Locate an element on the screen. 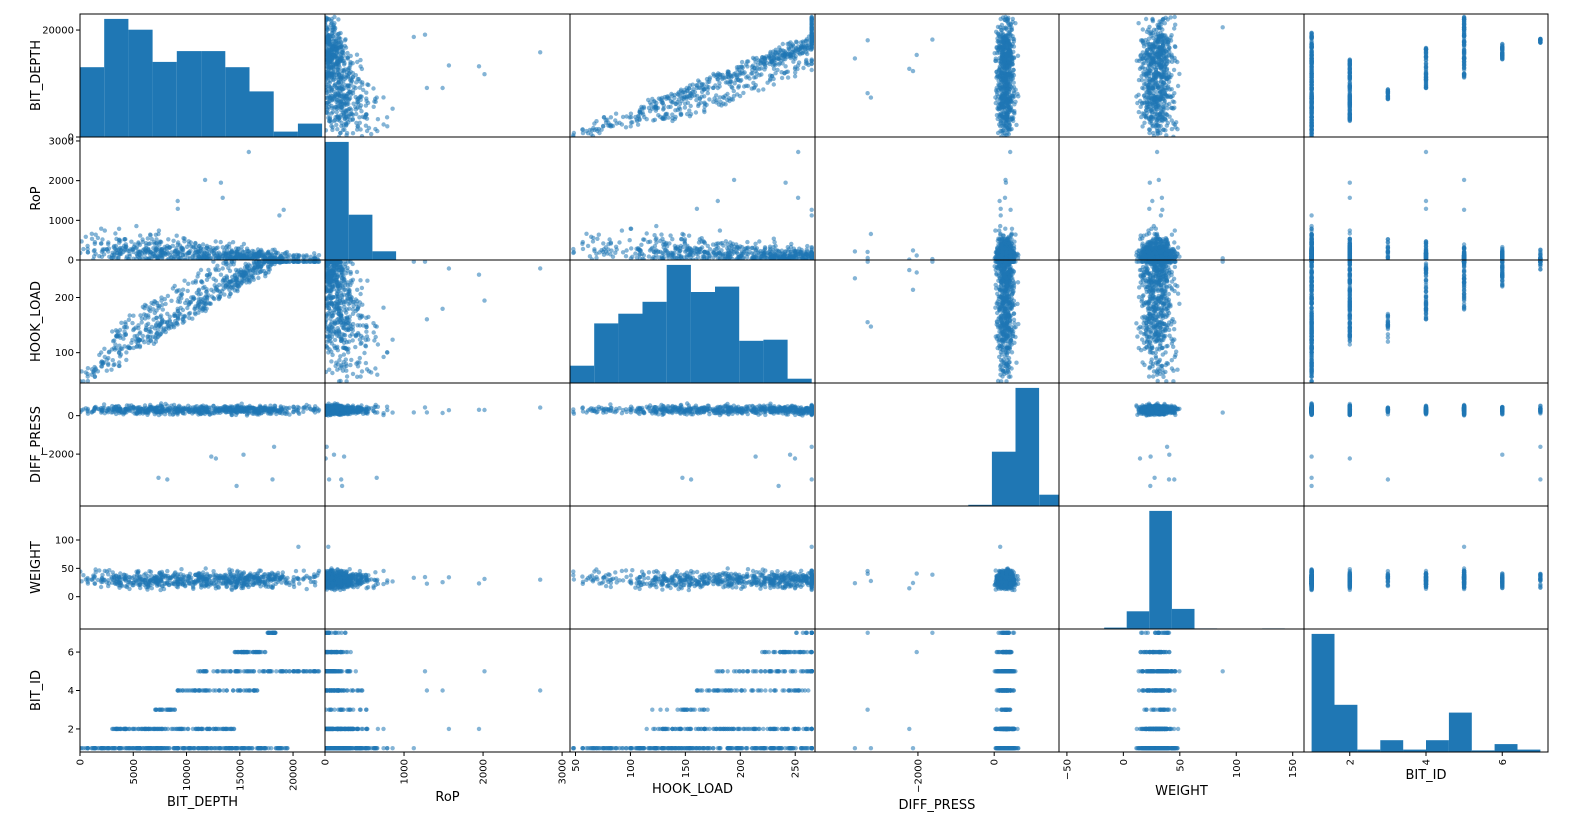 The width and height of the screenshot is (1591, 830). scatter-bit_depth-vs-bit_id is located at coordinates (1426, 75).